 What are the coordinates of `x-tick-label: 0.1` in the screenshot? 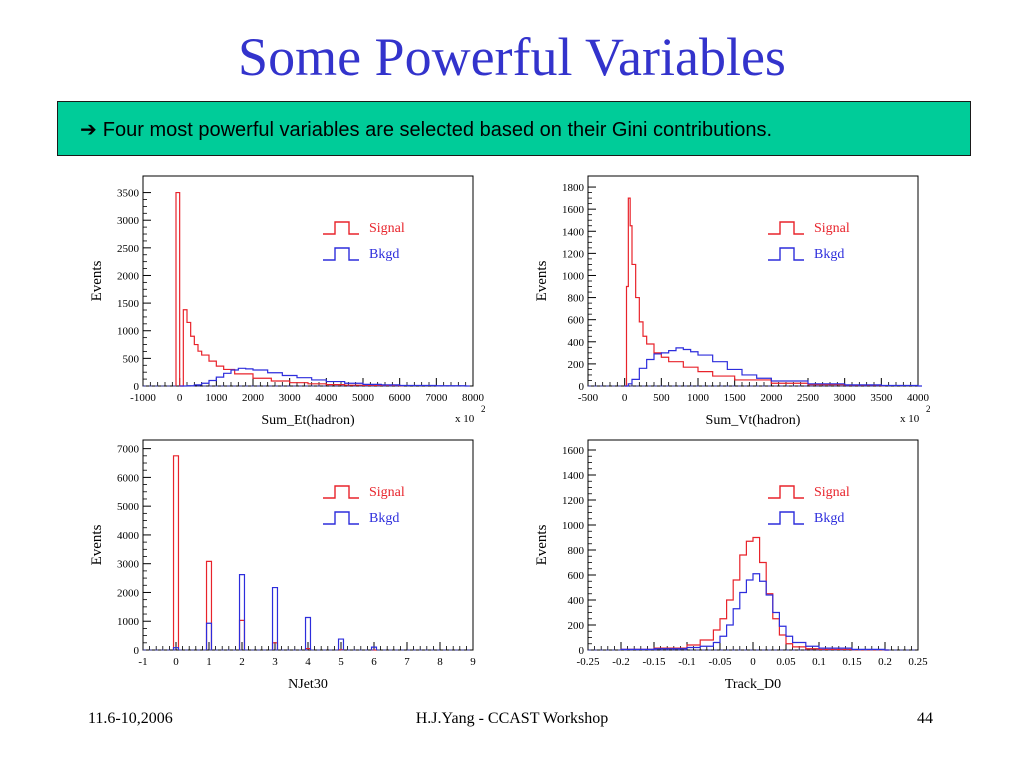 It's located at (819, 662).